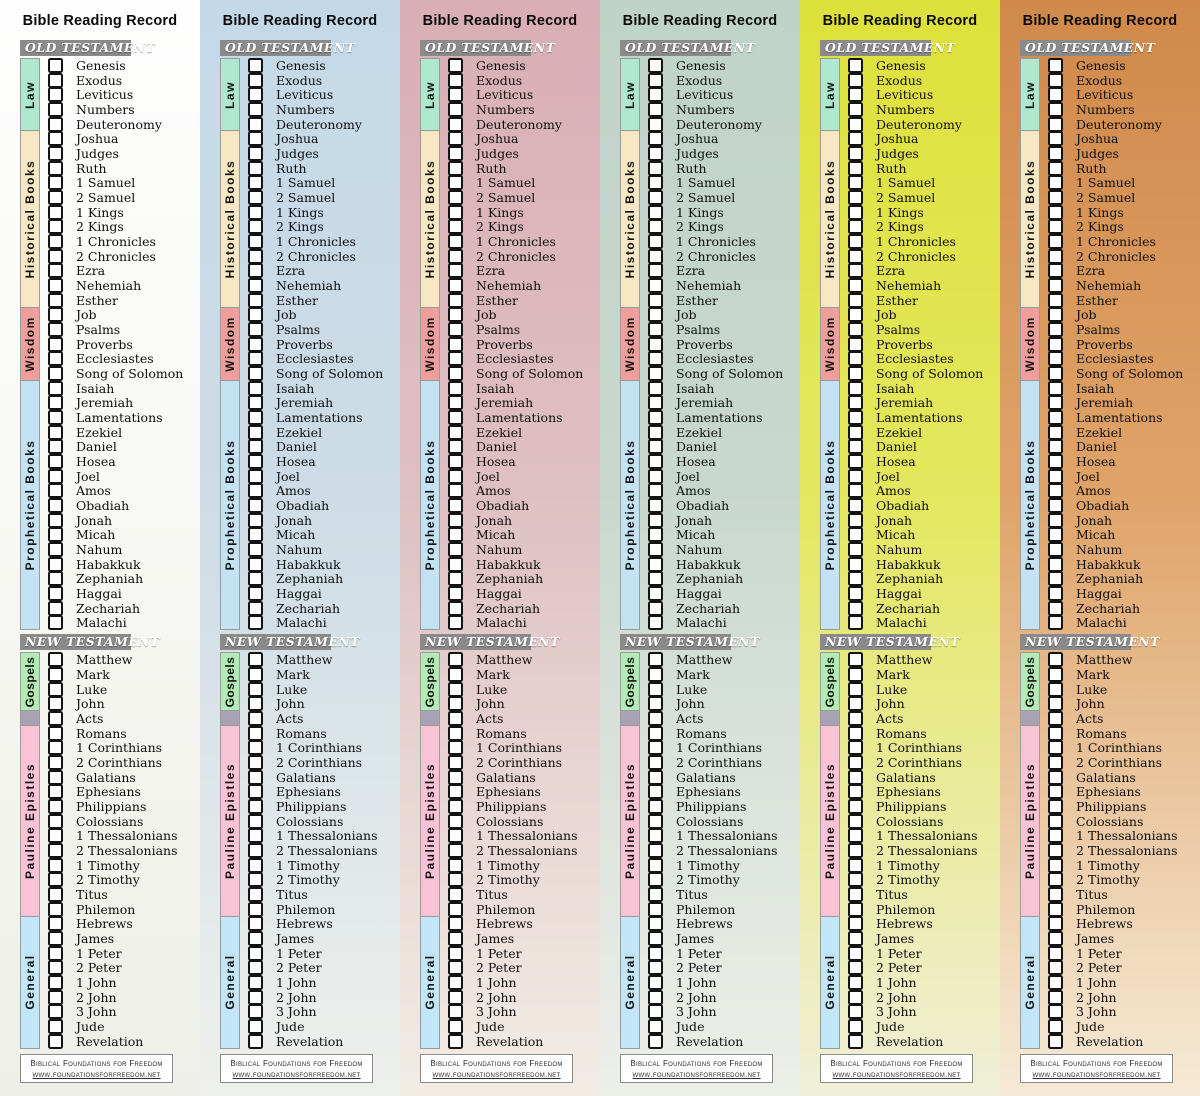 The height and width of the screenshot is (1096, 1200). What do you see at coordinates (655, 983) in the screenshot?
I see `checkbox-1-john` at bounding box center [655, 983].